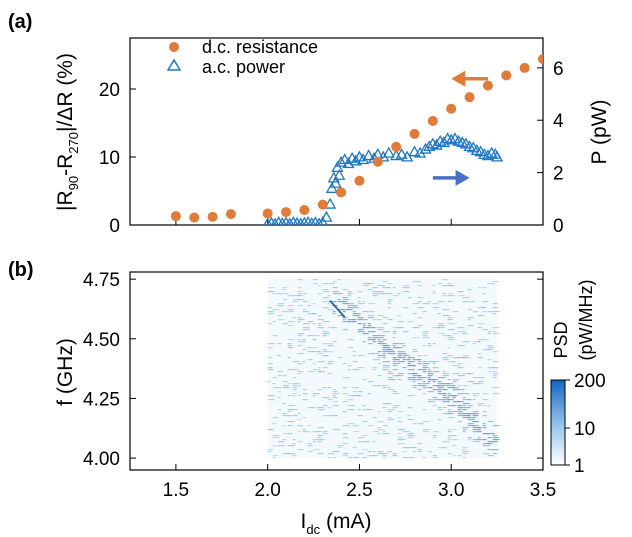 This screenshot has width=632, height=537. Describe the element at coordinates (174, 64) in the screenshot. I see `legend-marker-ac-power` at that location.